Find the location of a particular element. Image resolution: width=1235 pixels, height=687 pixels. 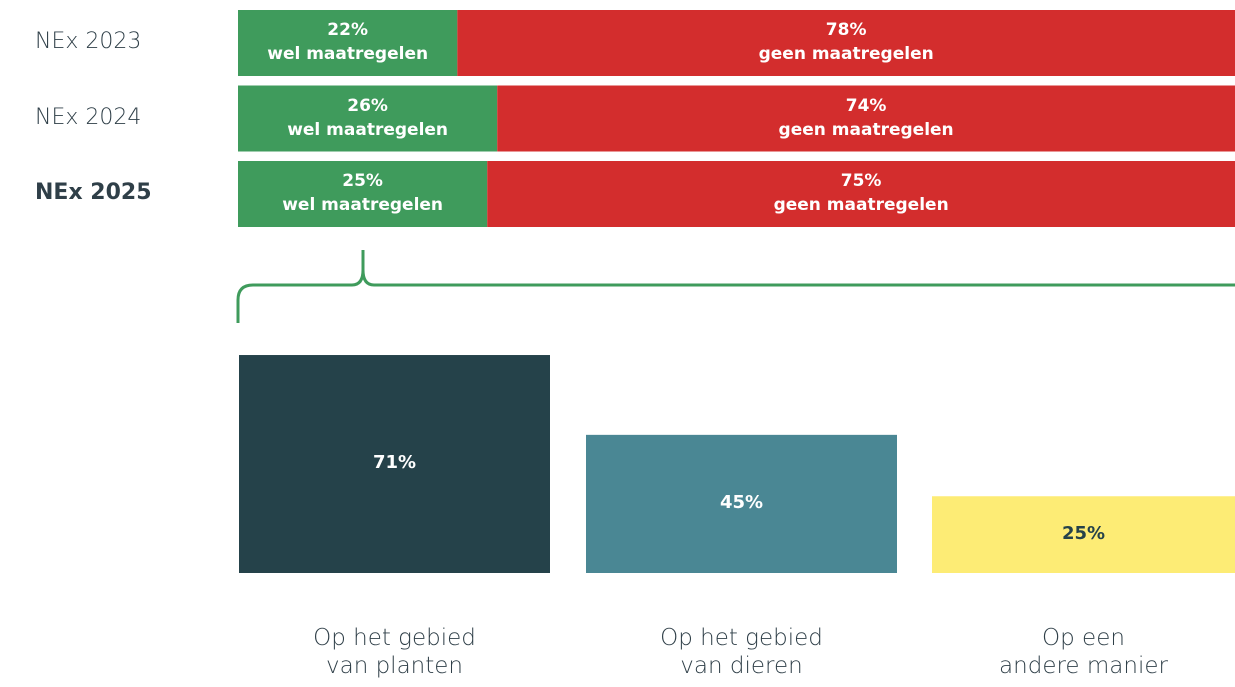

value-label: 26% is located at coordinates (367, 105).